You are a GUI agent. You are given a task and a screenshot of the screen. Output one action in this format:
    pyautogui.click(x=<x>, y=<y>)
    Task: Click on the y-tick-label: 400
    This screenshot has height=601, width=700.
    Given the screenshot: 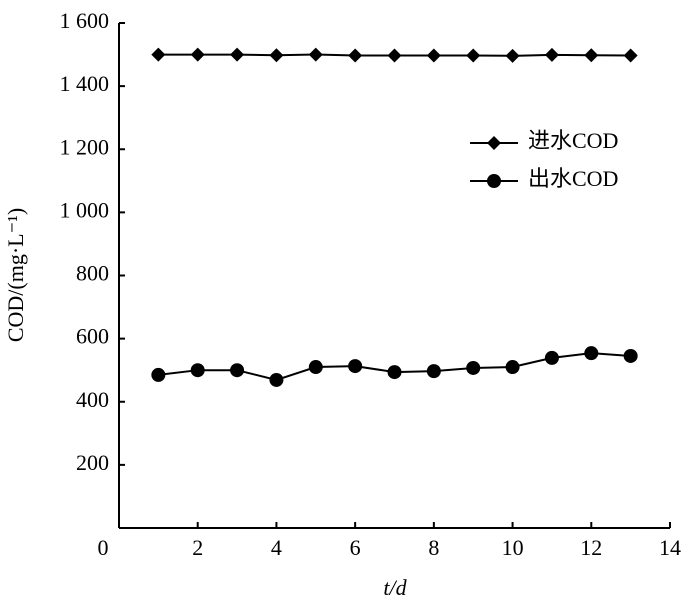 What is the action you would take?
    pyautogui.click(x=92, y=399)
    